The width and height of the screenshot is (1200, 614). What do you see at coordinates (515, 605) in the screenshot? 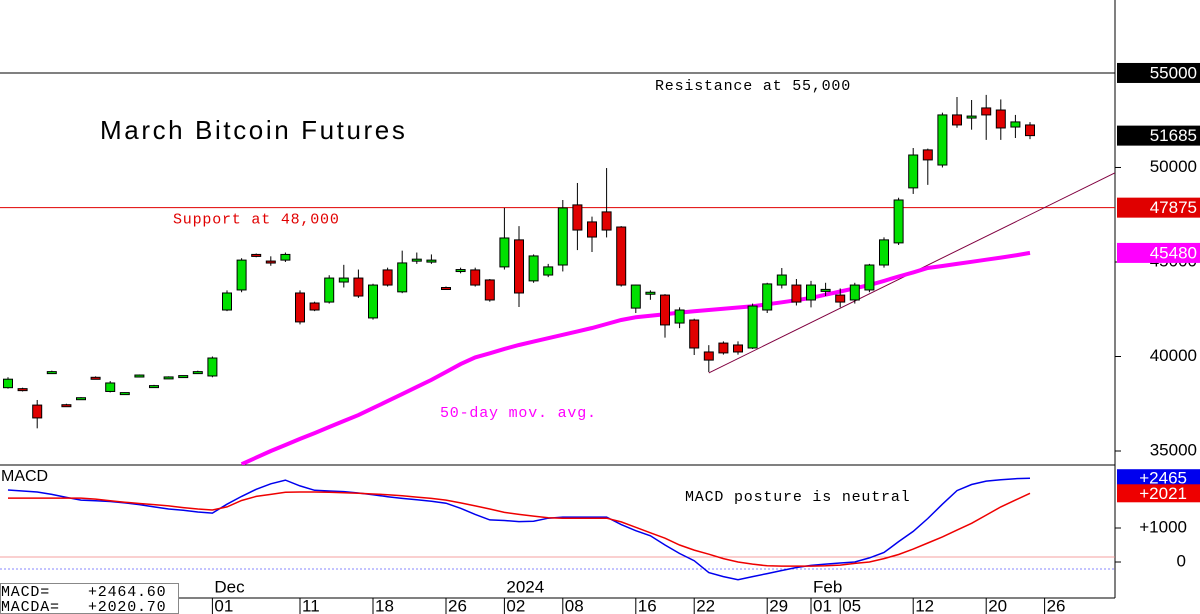
I see `x-tick-label: 02` at bounding box center [515, 605].